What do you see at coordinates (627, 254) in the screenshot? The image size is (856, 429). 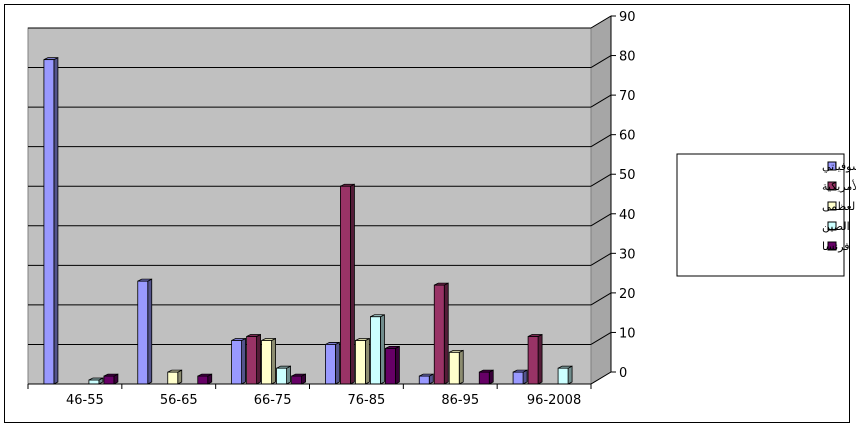 I see `y-tick-label: 30` at bounding box center [627, 254].